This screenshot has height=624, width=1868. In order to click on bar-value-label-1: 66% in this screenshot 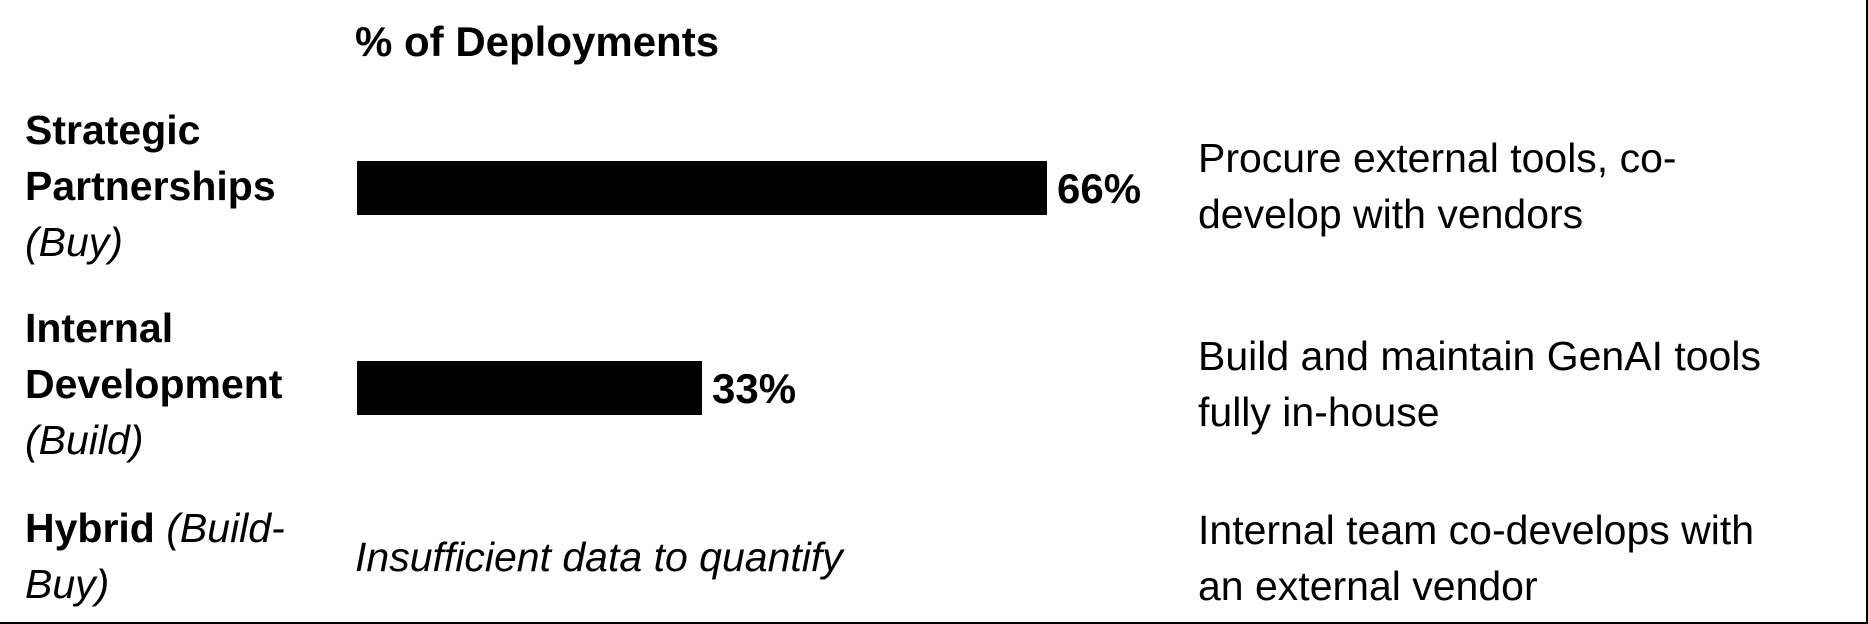, I will do `click(1099, 188)`.